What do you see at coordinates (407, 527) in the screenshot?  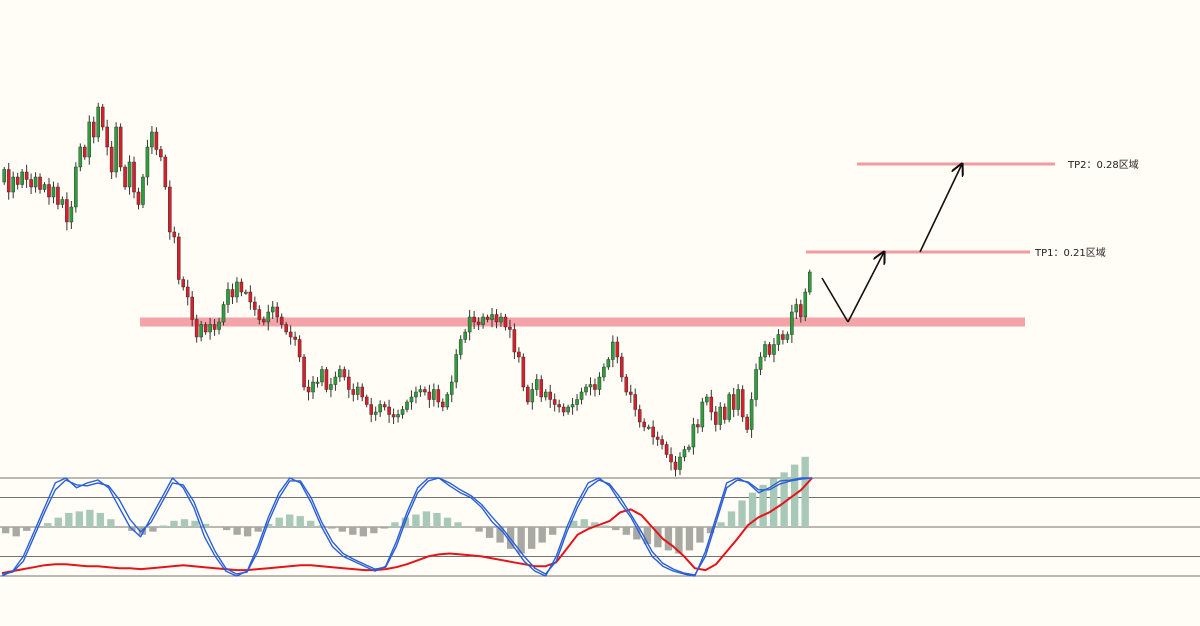 I see `oscillator-lines` at bounding box center [407, 527].